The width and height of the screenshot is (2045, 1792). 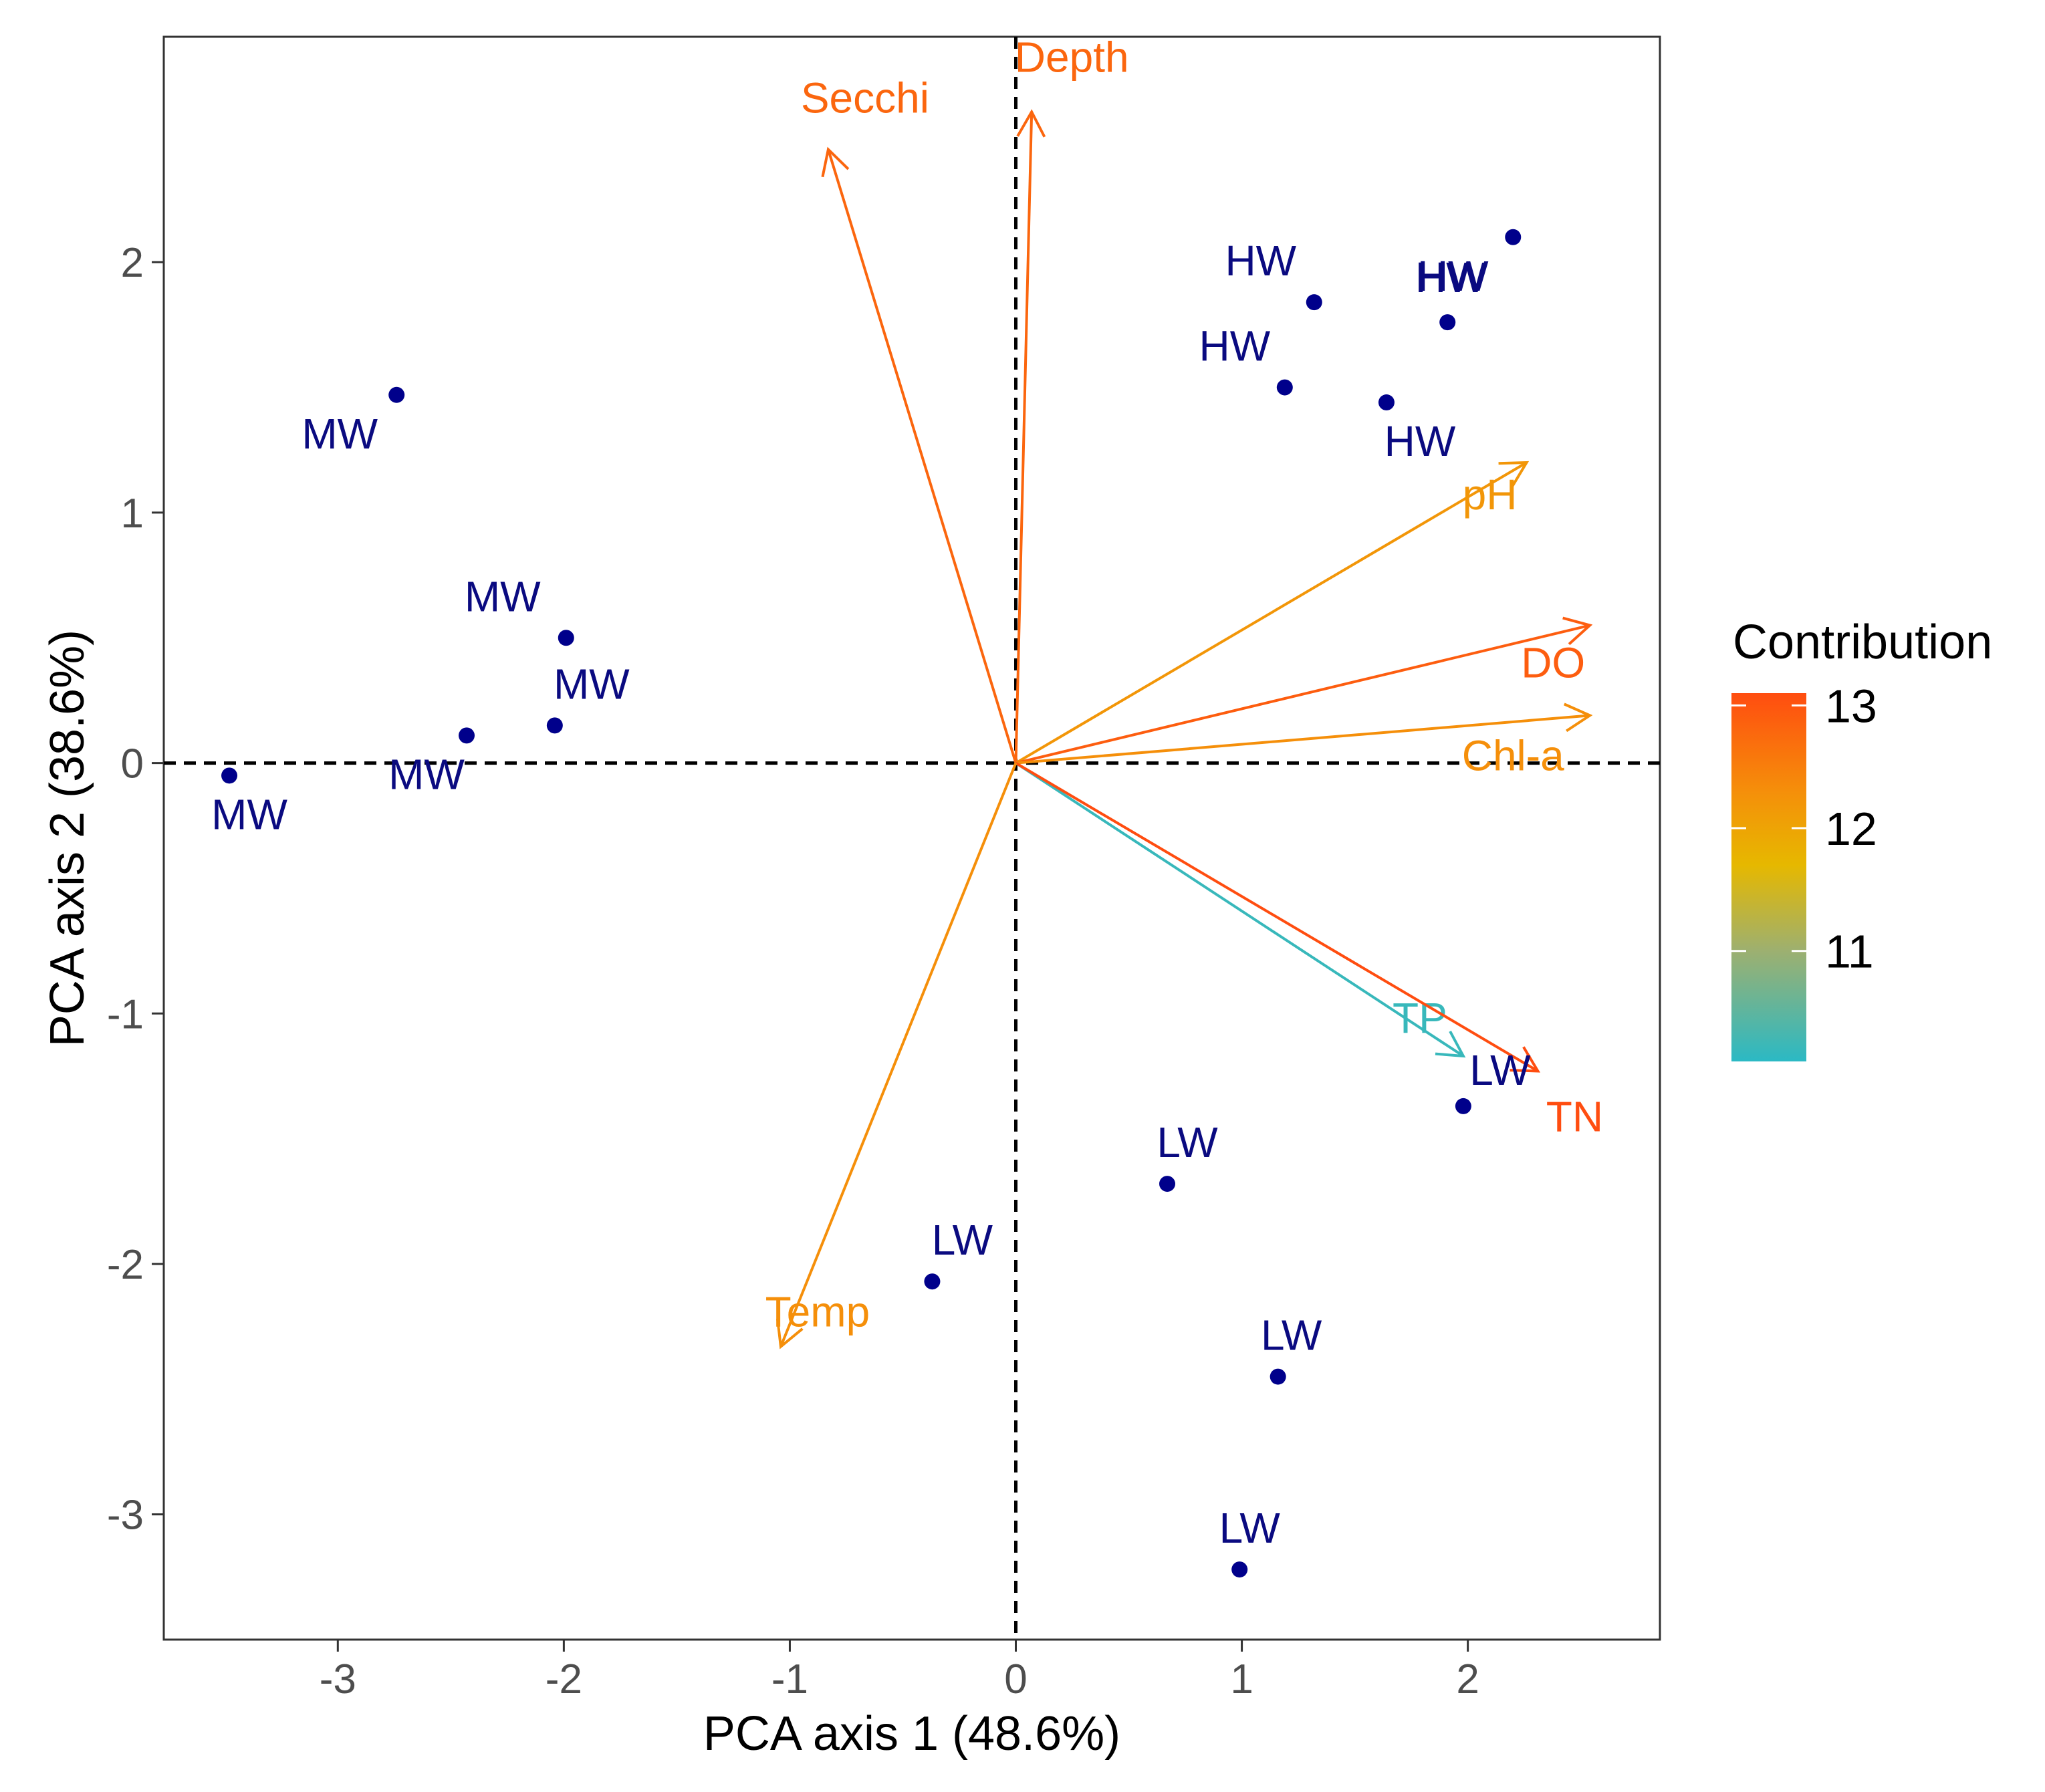 I want to click on vector-depth: Depth, so click(x=1072, y=398).